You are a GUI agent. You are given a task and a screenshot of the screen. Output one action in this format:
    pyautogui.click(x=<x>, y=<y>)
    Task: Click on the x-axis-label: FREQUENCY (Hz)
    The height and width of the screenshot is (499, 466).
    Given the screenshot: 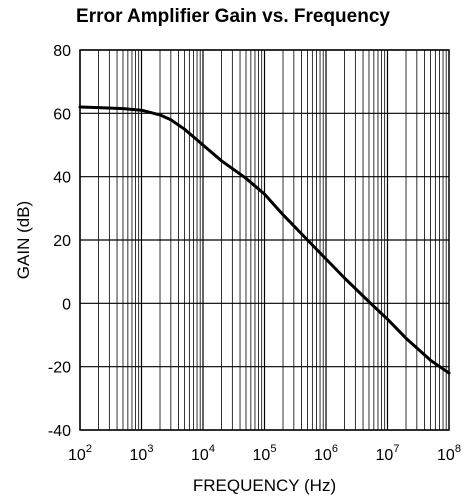 What is the action you would take?
    pyautogui.click(x=264, y=485)
    